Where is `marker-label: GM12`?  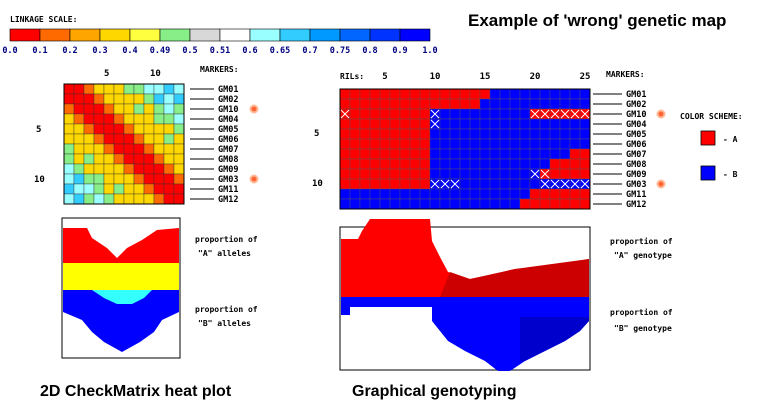
marker-label: GM12 is located at coordinates (636, 205).